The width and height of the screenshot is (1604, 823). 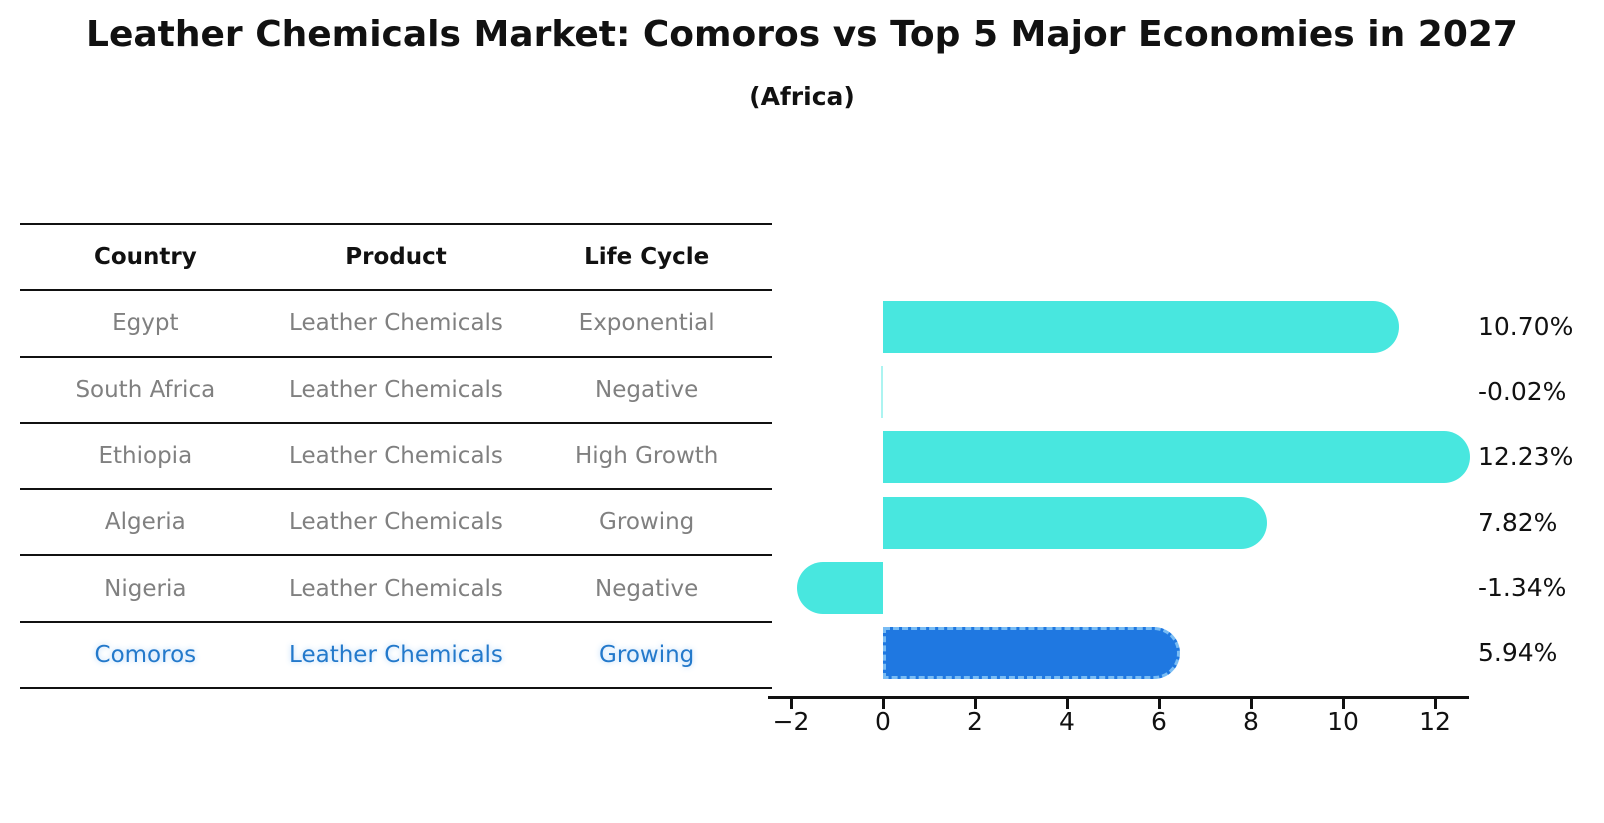 What do you see at coordinates (1522, 587) in the screenshot?
I see `value-label-nigeria: -1.34%` at bounding box center [1522, 587].